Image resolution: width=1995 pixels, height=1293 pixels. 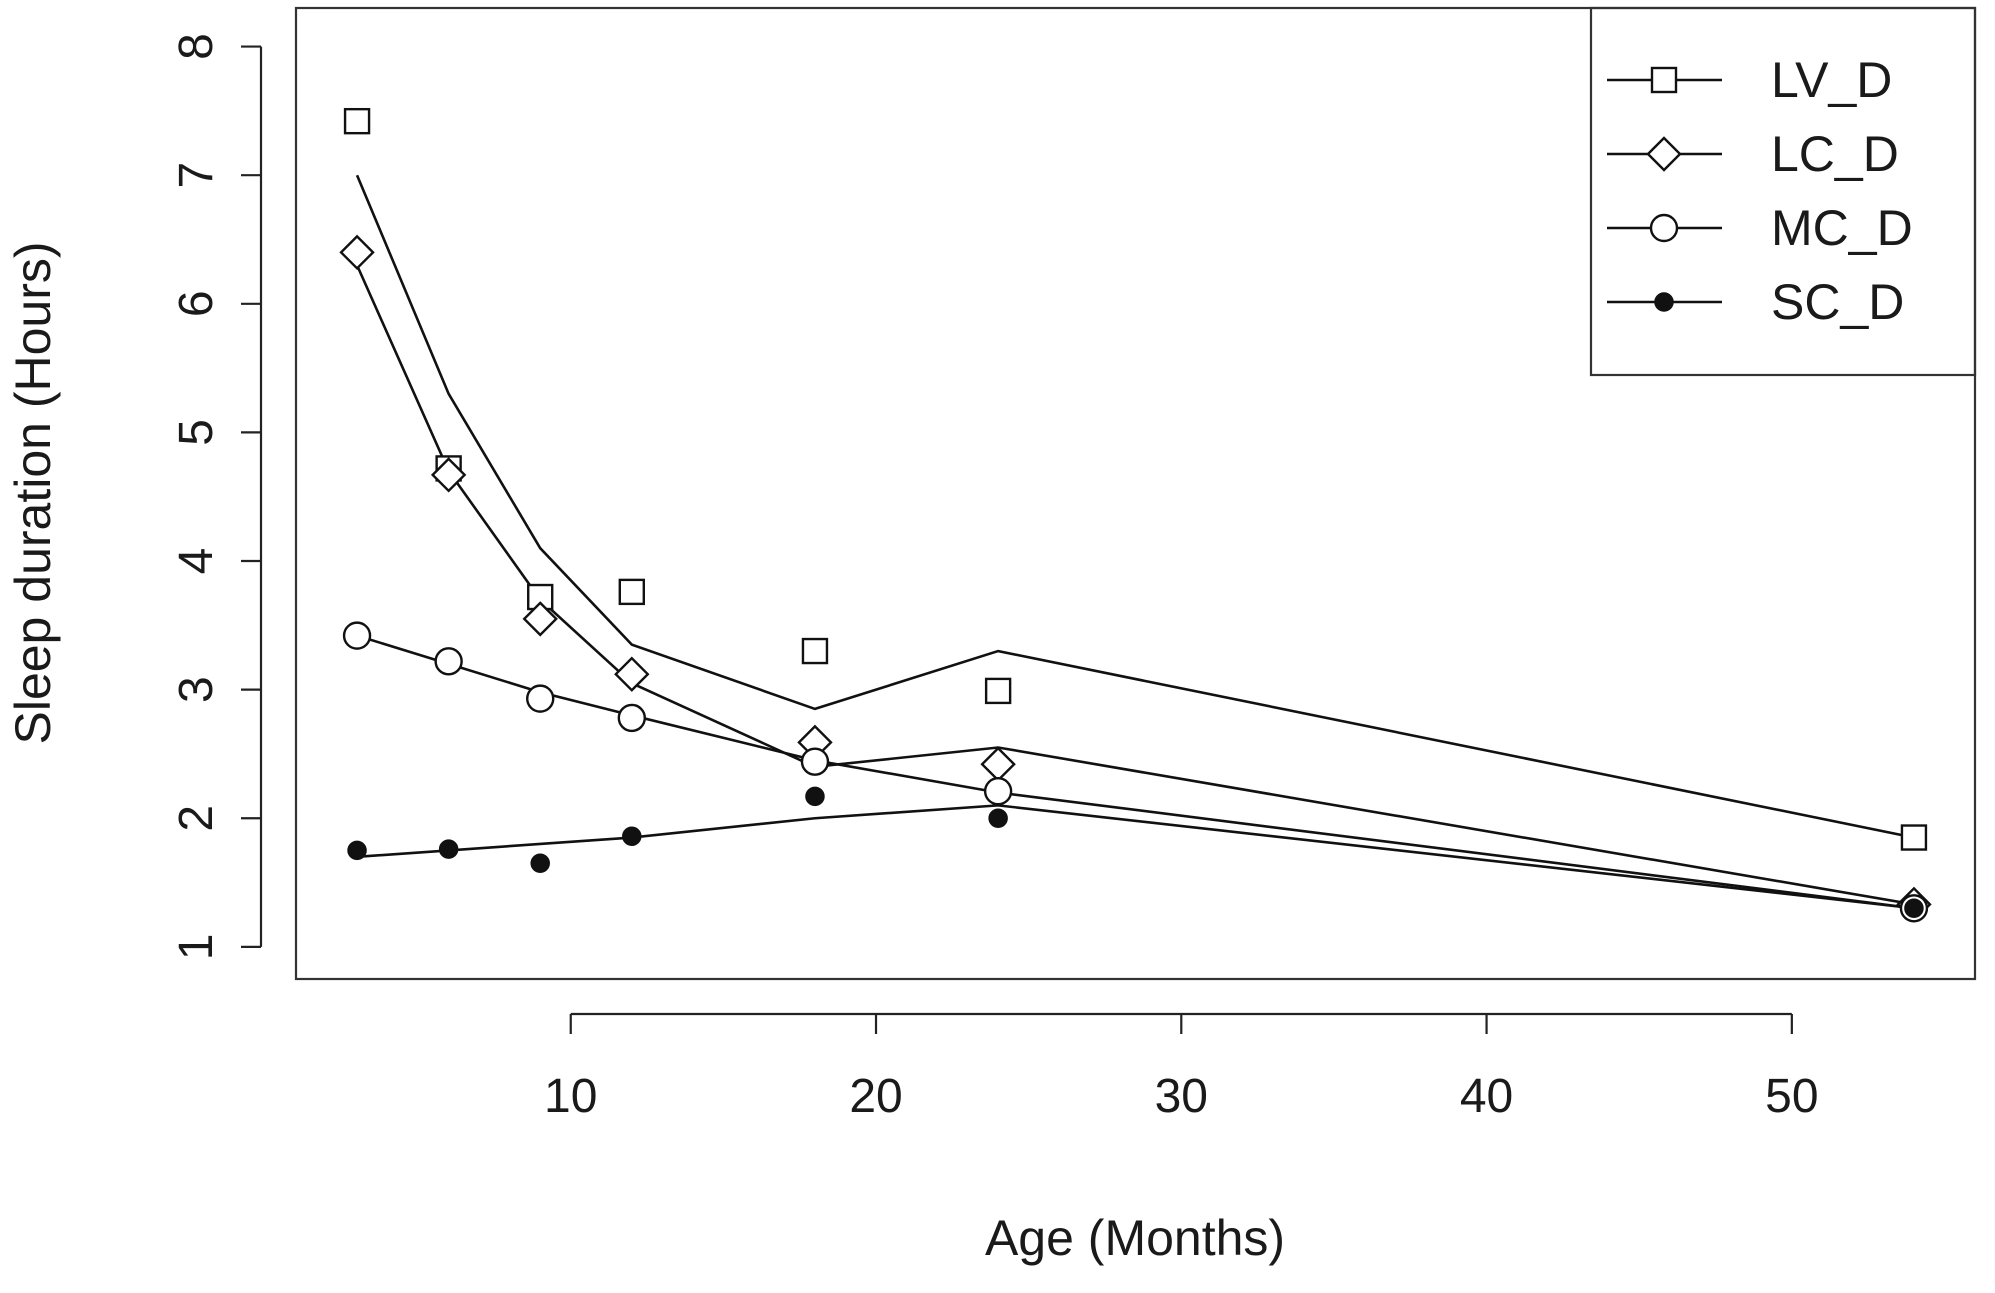 What do you see at coordinates (570, 1096) in the screenshot?
I see `x-tick-label: 10` at bounding box center [570, 1096].